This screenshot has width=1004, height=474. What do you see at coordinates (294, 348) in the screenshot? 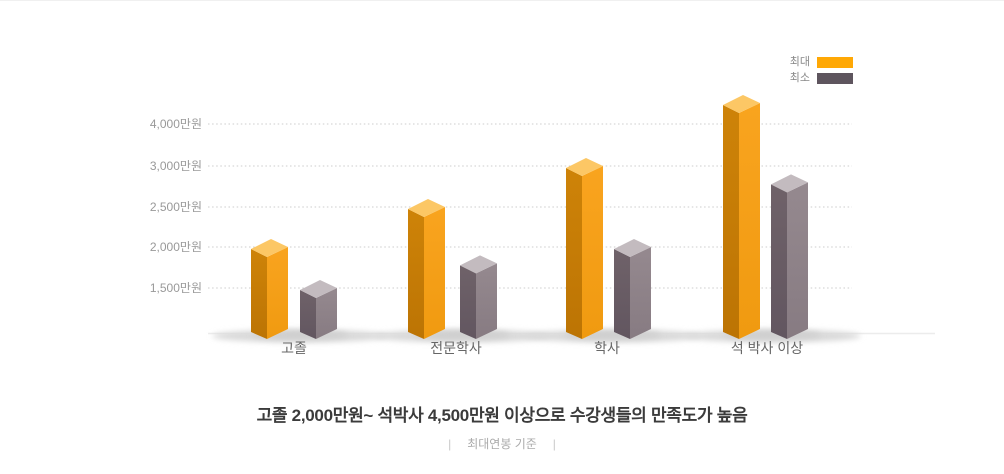
I see `x-axis-category-label: 고졸` at bounding box center [294, 348].